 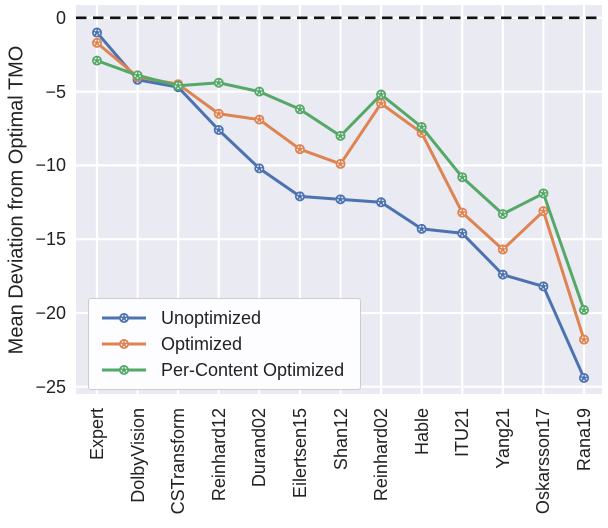 What do you see at coordinates (462, 433) in the screenshot?
I see `x-tick-label: ITU21` at bounding box center [462, 433].